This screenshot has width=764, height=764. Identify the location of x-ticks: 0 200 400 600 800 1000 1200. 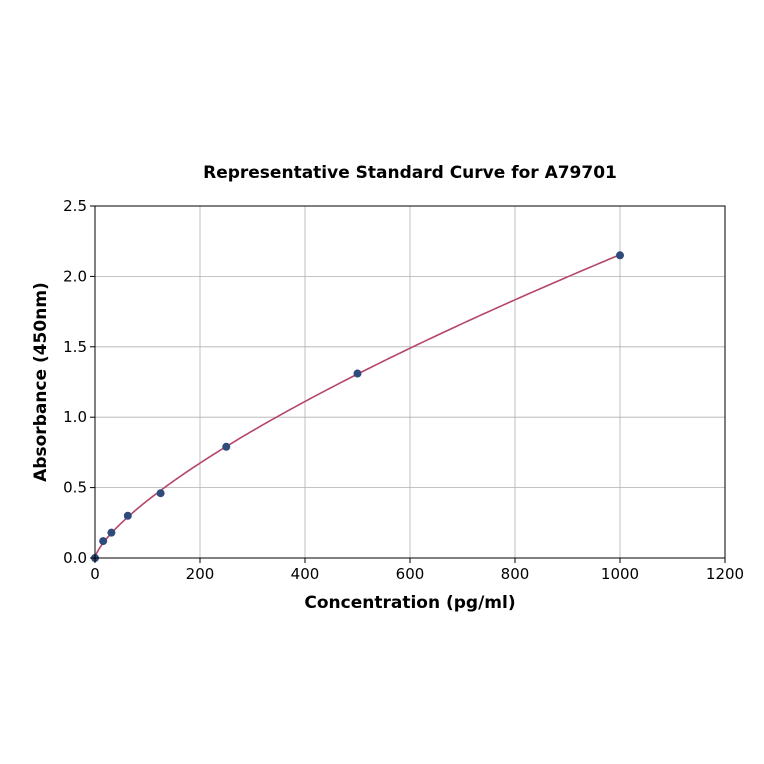
(417, 570).